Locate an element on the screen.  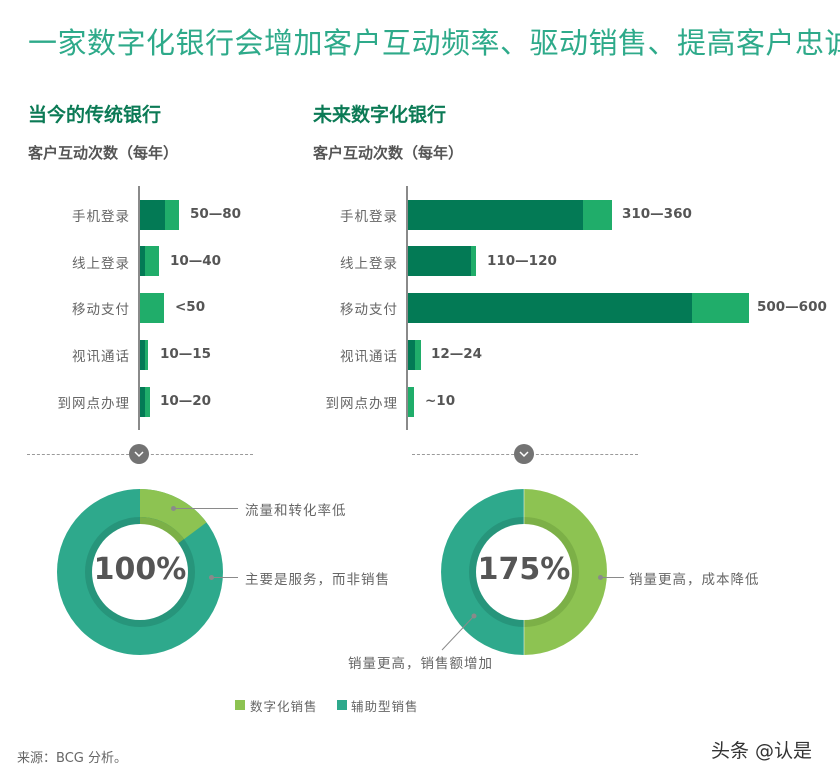
left-donut-annotation: 流量和转化率低 is located at coordinates (296, 511).